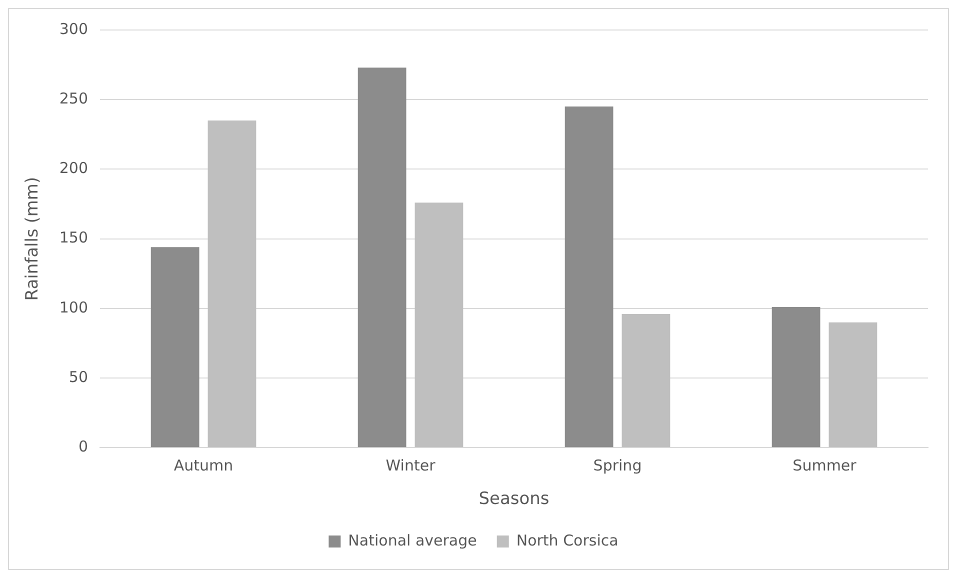  I want to click on y-tick-label: 50, so click(78, 377).